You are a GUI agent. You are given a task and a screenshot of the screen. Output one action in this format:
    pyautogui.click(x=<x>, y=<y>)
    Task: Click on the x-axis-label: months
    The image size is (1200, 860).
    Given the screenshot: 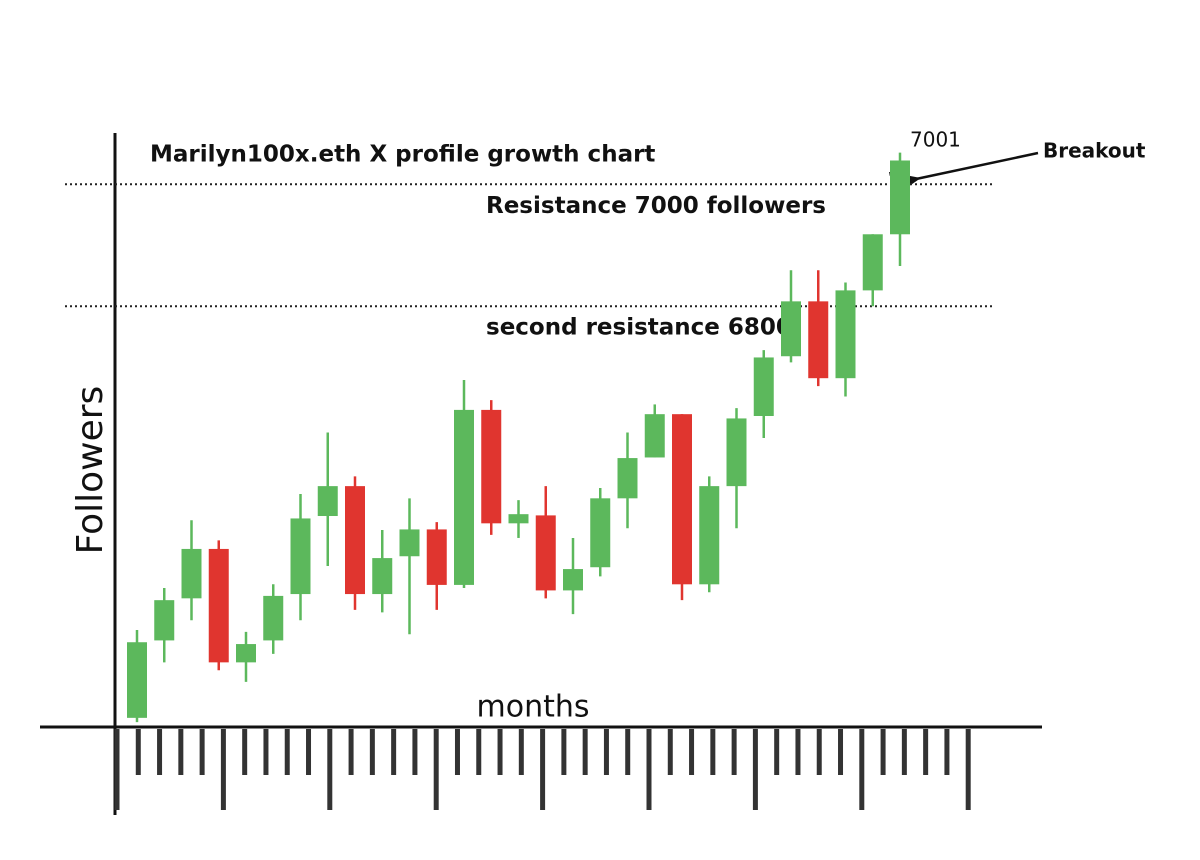 What is the action you would take?
    pyautogui.click(x=533, y=707)
    